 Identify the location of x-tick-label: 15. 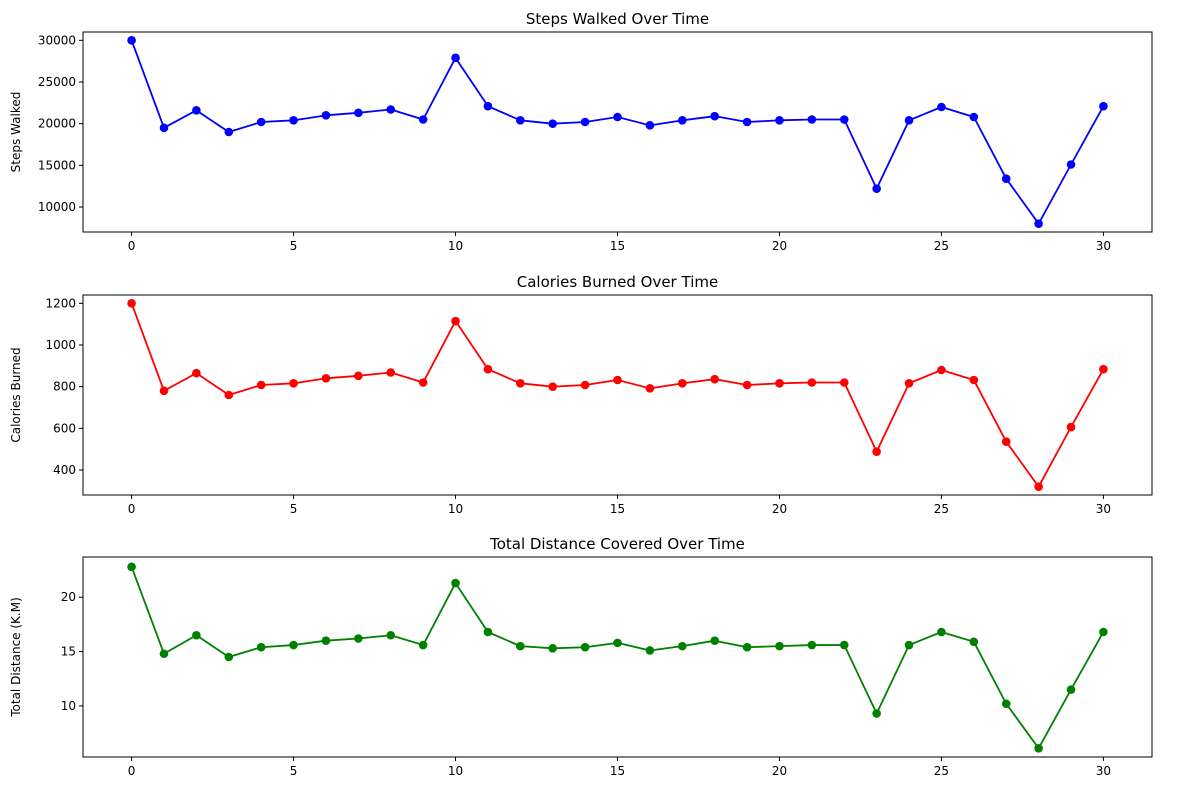
(617, 246).